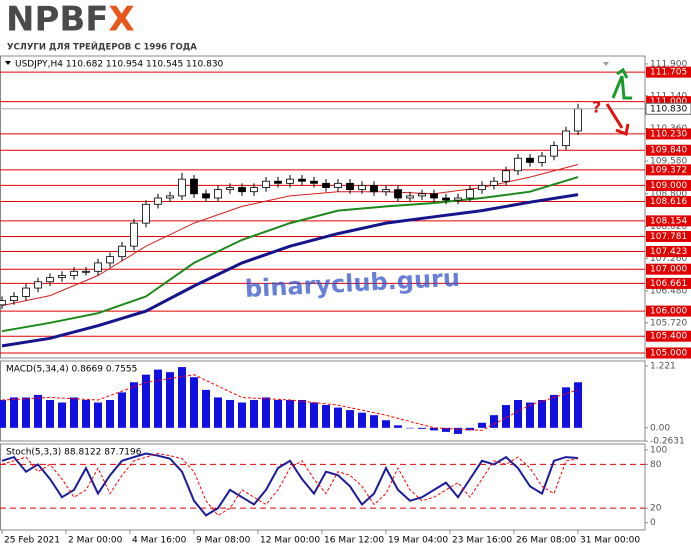 The image size is (691, 549). I want to click on level-label: 111.000, so click(668, 102).